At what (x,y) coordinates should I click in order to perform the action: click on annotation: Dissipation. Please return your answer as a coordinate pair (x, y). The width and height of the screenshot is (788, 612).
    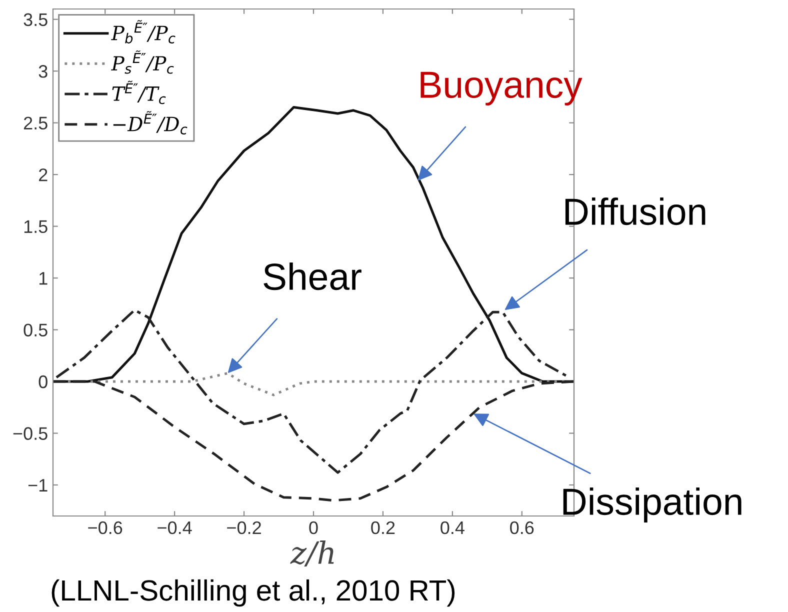
    Looking at the image, I should click on (652, 505).